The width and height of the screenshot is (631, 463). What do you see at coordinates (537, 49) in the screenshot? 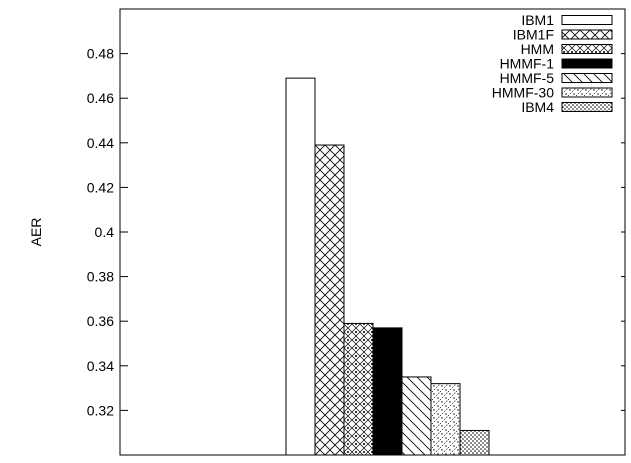
I see `legend-label: HMM` at bounding box center [537, 49].